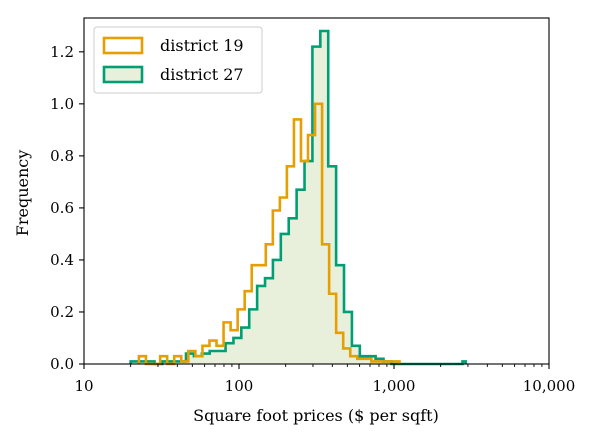  I want to click on y-tick-label: 1.0, so click(62, 104).